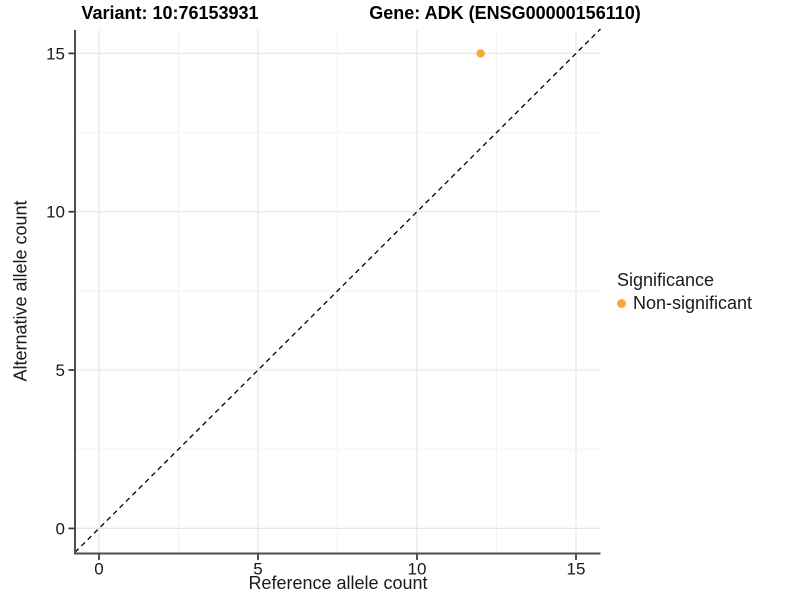 The width and height of the screenshot is (800, 600). What do you see at coordinates (170, 13) in the screenshot?
I see `variant-title: Variant: 10:76153931` at bounding box center [170, 13].